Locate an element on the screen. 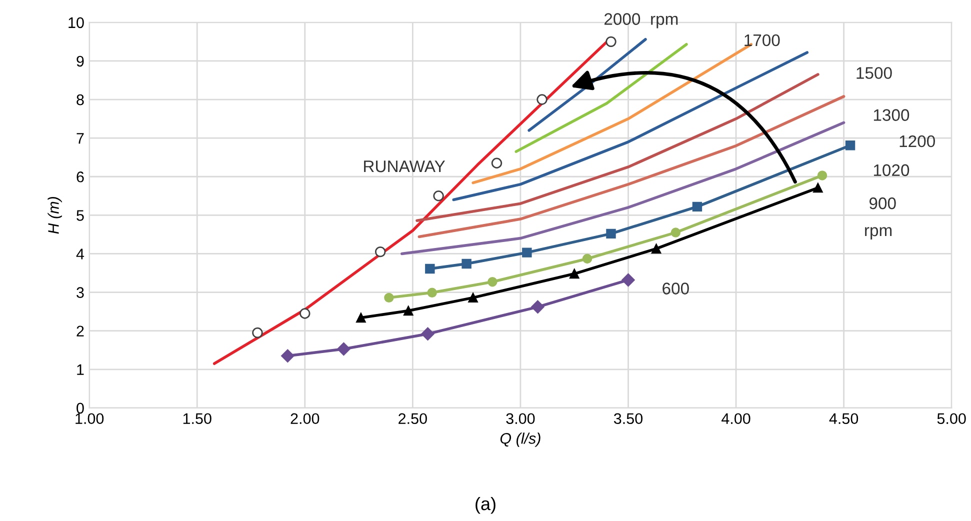  annotation: 2000 rpm is located at coordinates (641, 20).